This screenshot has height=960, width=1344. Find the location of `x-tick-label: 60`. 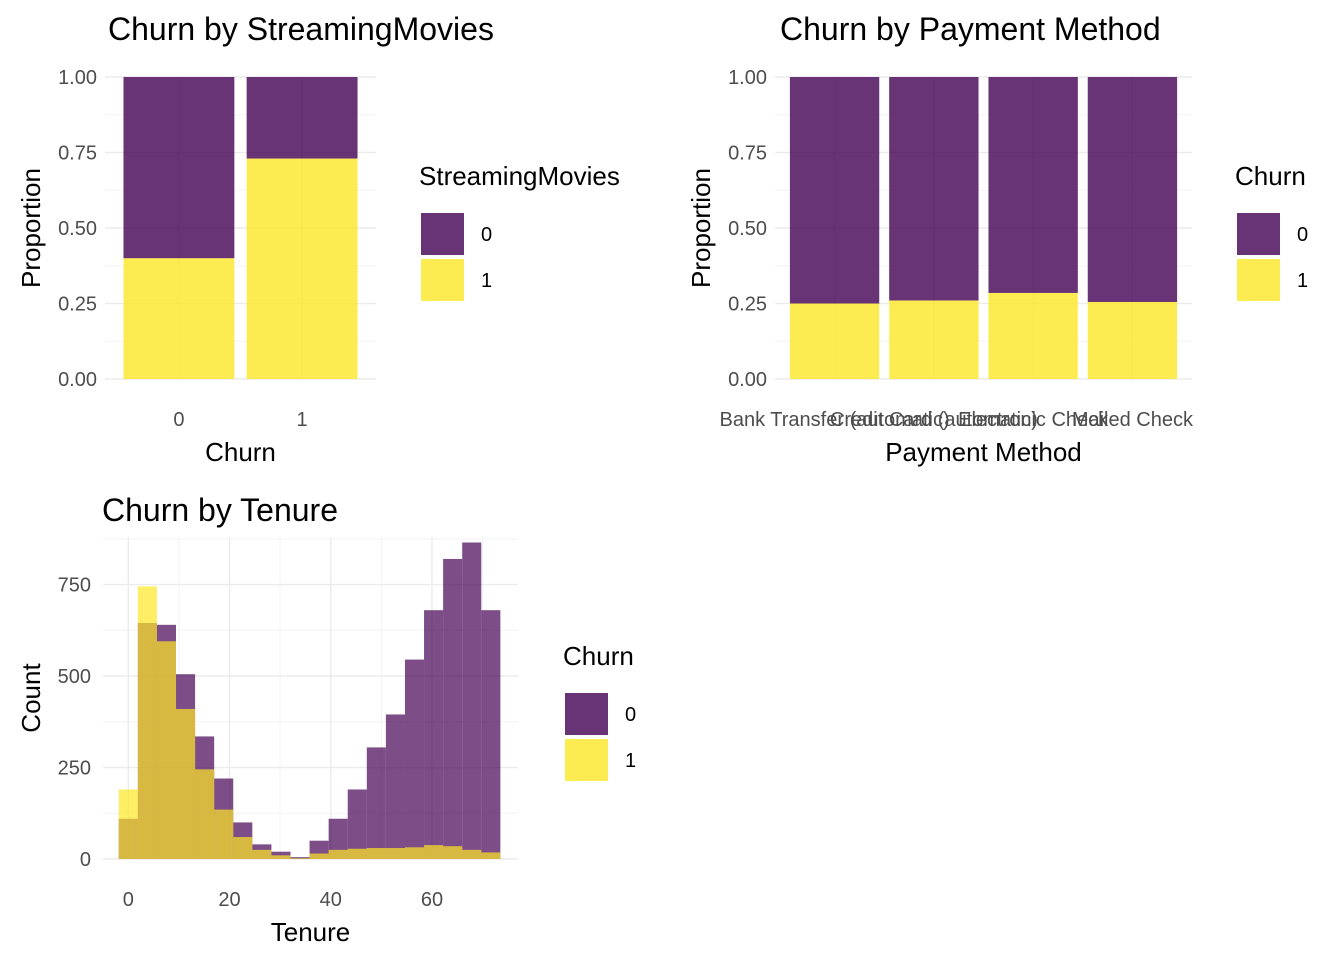

x-tick-label: 60 is located at coordinates (432, 900).